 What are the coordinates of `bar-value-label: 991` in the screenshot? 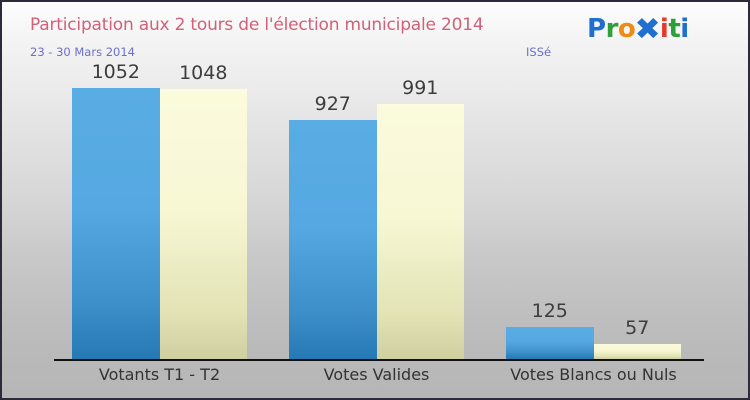 It's located at (420, 87).